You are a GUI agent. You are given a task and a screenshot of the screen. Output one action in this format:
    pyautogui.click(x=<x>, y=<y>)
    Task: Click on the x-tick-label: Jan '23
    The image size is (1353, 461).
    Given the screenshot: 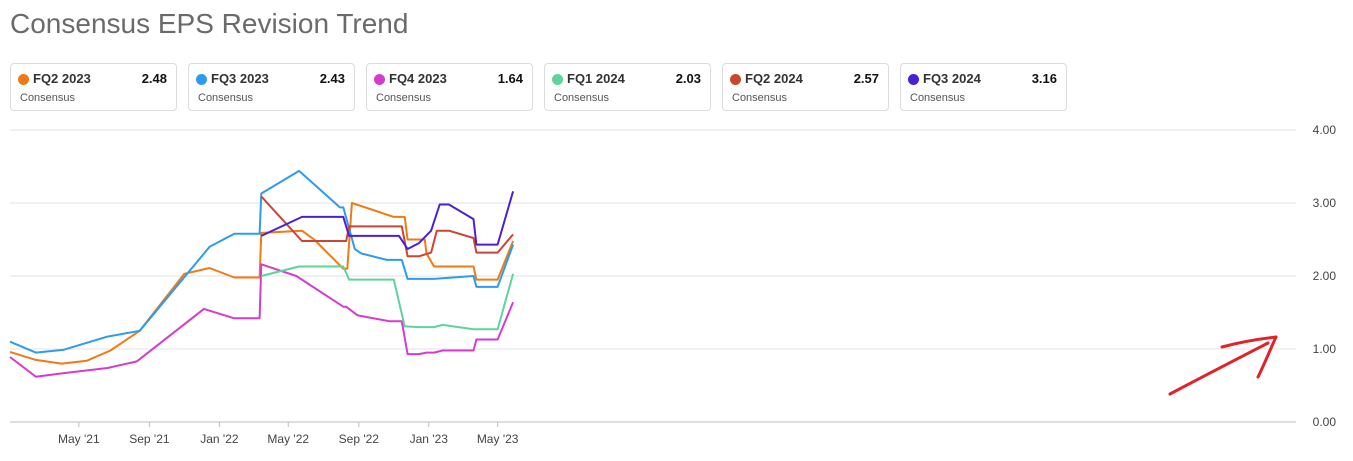 What is the action you would take?
    pyautogui.click(x=429, y=439)
    